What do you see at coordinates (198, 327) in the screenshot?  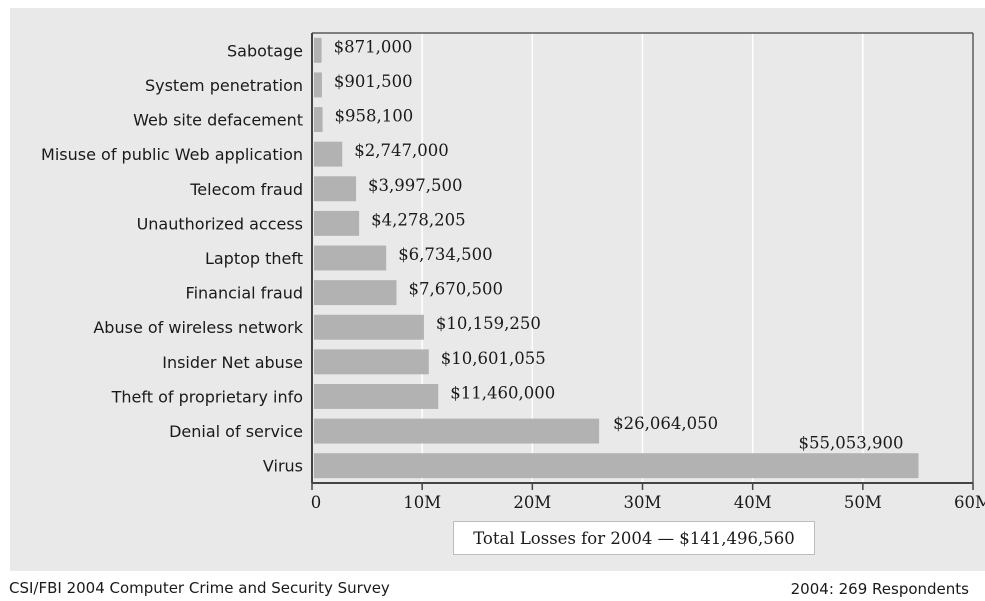 I see `category-label: Abuse of wireless network` at bounding box center [198, 327].